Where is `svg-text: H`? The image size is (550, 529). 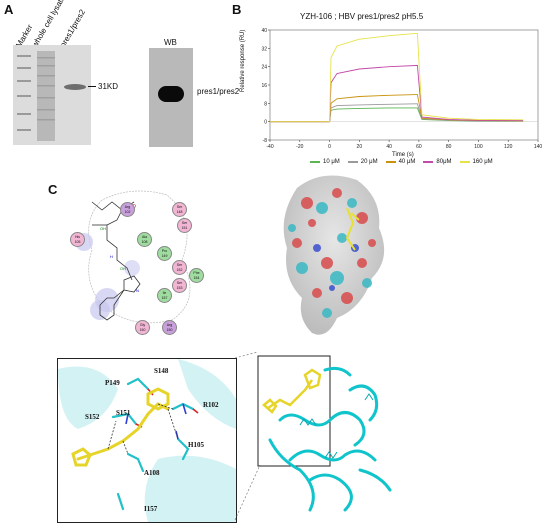
svg-text: H is located at coordinates (111, 256).